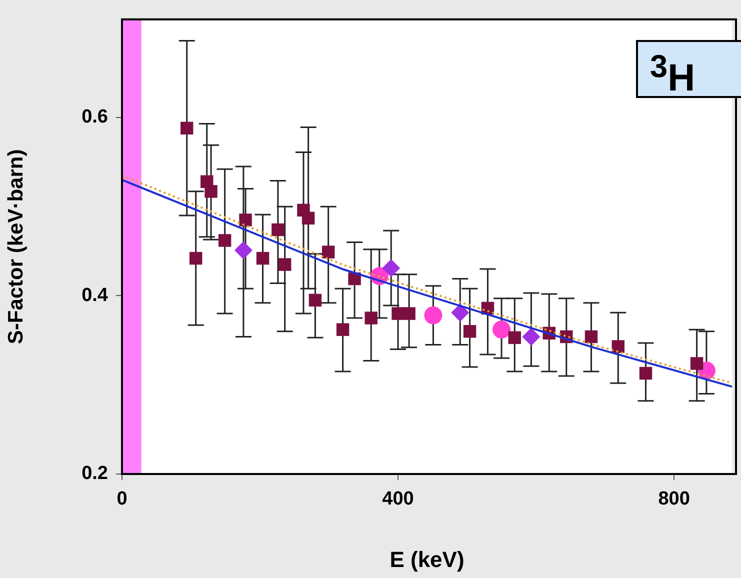 This screenshot has width=741, height=578. I want to click on y-tick-label: 0.6, so click(95, 117).